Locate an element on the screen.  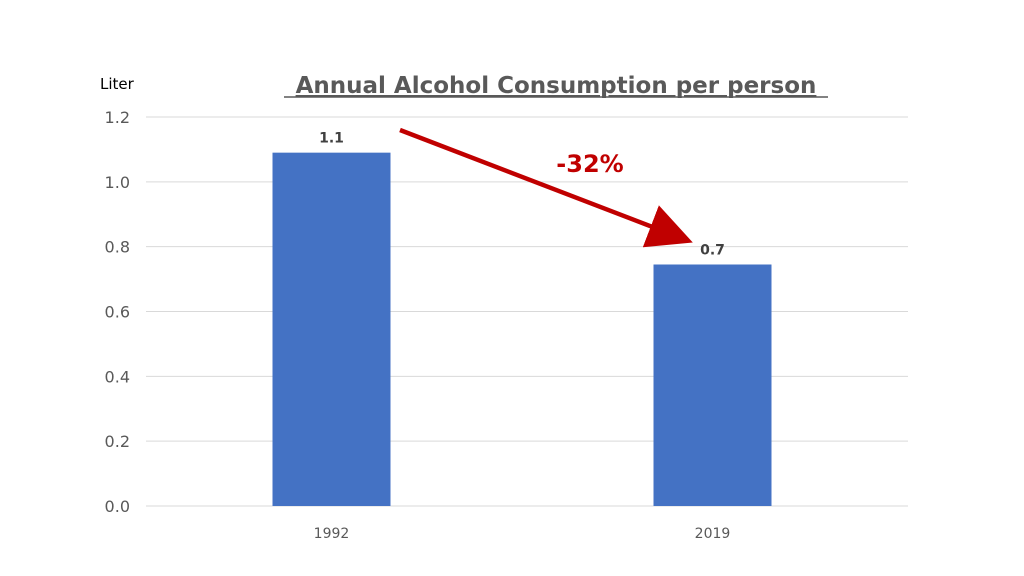
x-tick-label-1992: 1992 is located at coordinates (332, 534).